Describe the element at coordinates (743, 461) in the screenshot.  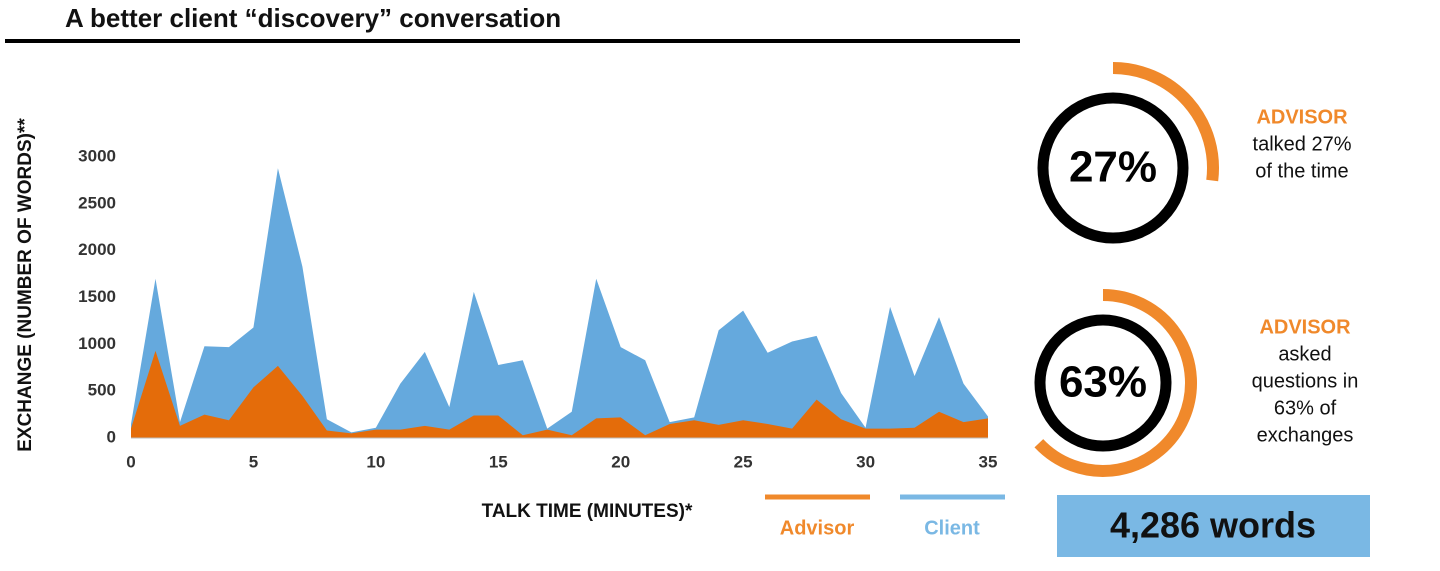
I see `x-tick-label: 25` at that location.